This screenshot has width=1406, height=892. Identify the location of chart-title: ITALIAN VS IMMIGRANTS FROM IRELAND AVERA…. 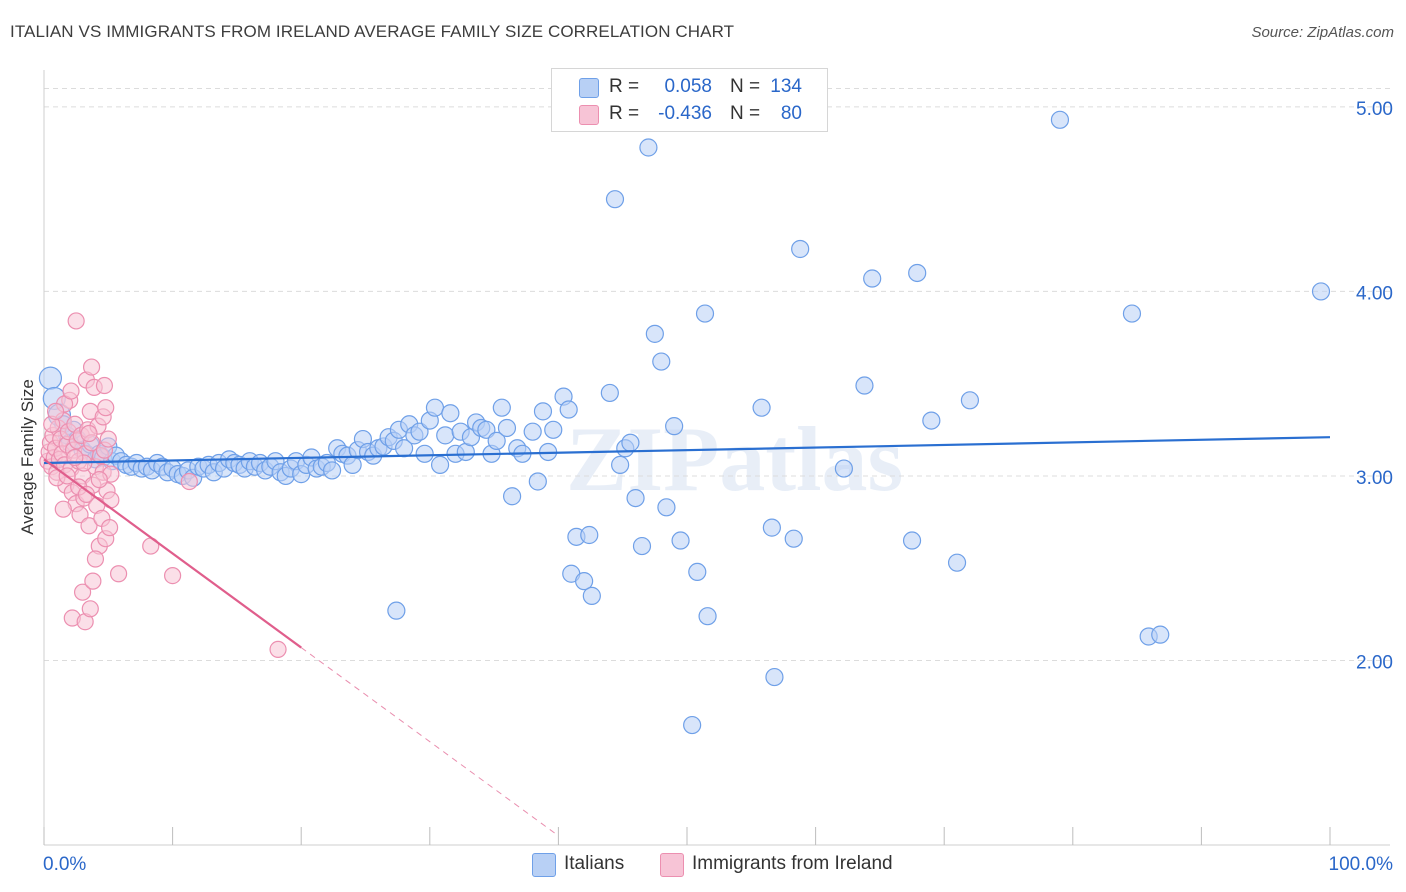
(372, 31).